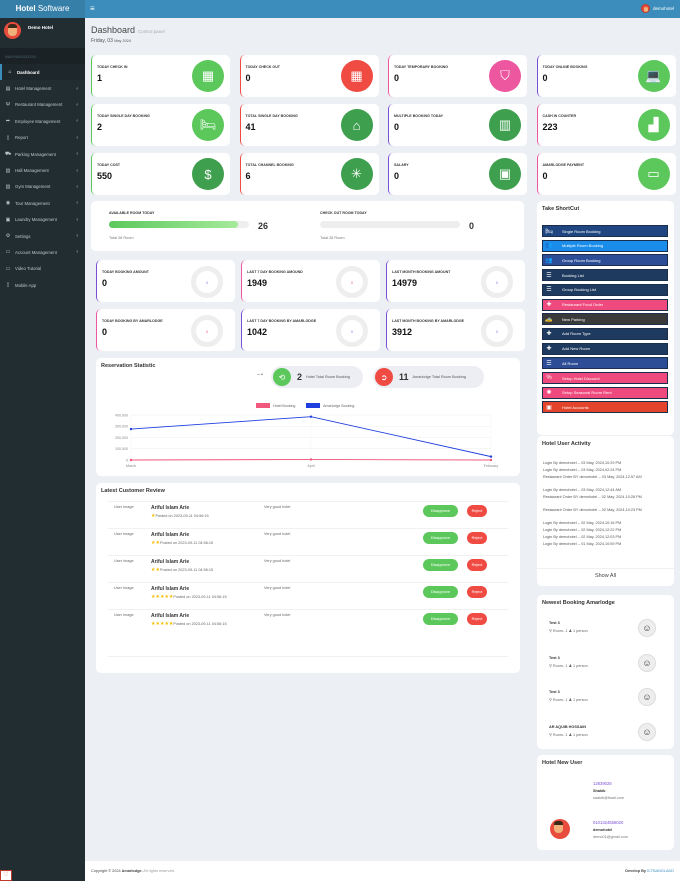 The image size is (680, 881). I want to click on footer-brand-link: Amarlodge., so click(132, 871).